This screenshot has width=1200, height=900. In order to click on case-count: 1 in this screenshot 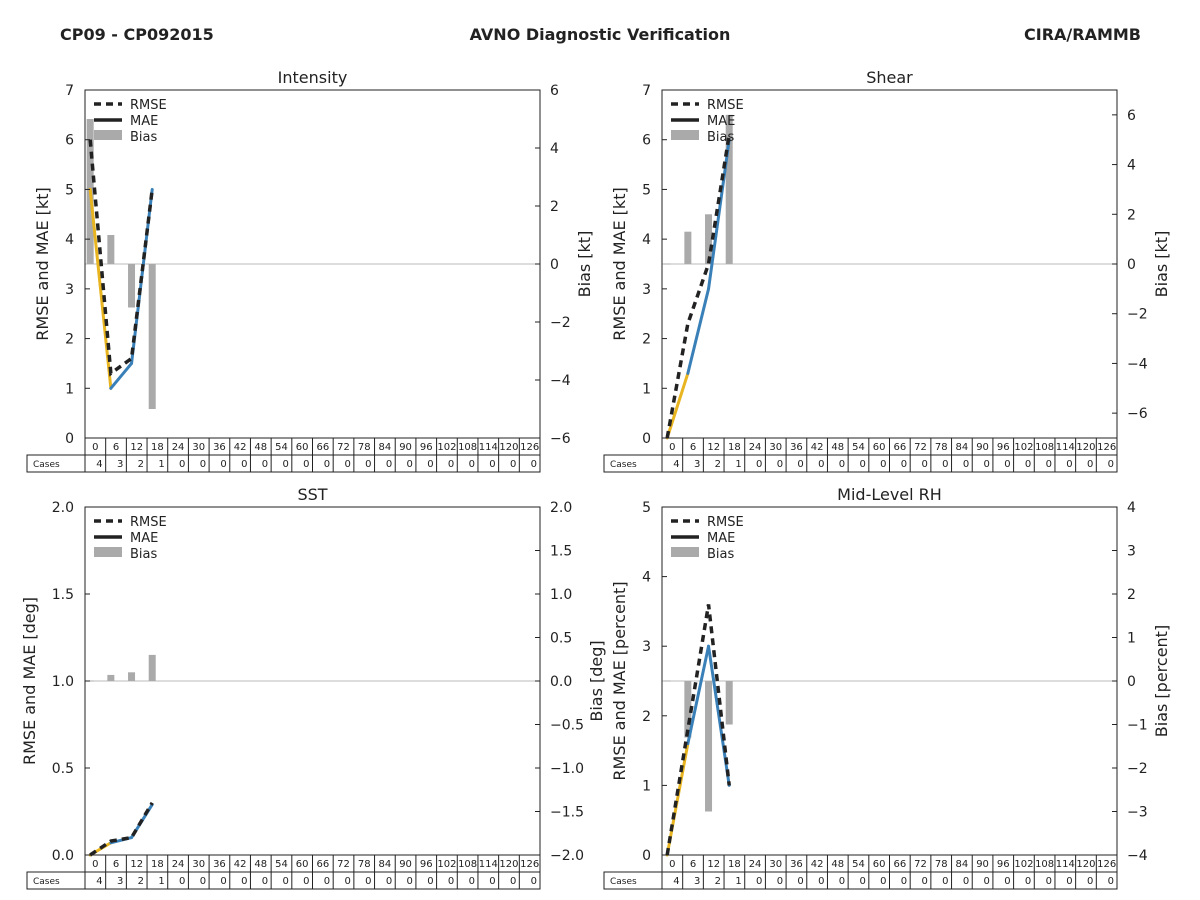, I will do `click(738, 881)`.